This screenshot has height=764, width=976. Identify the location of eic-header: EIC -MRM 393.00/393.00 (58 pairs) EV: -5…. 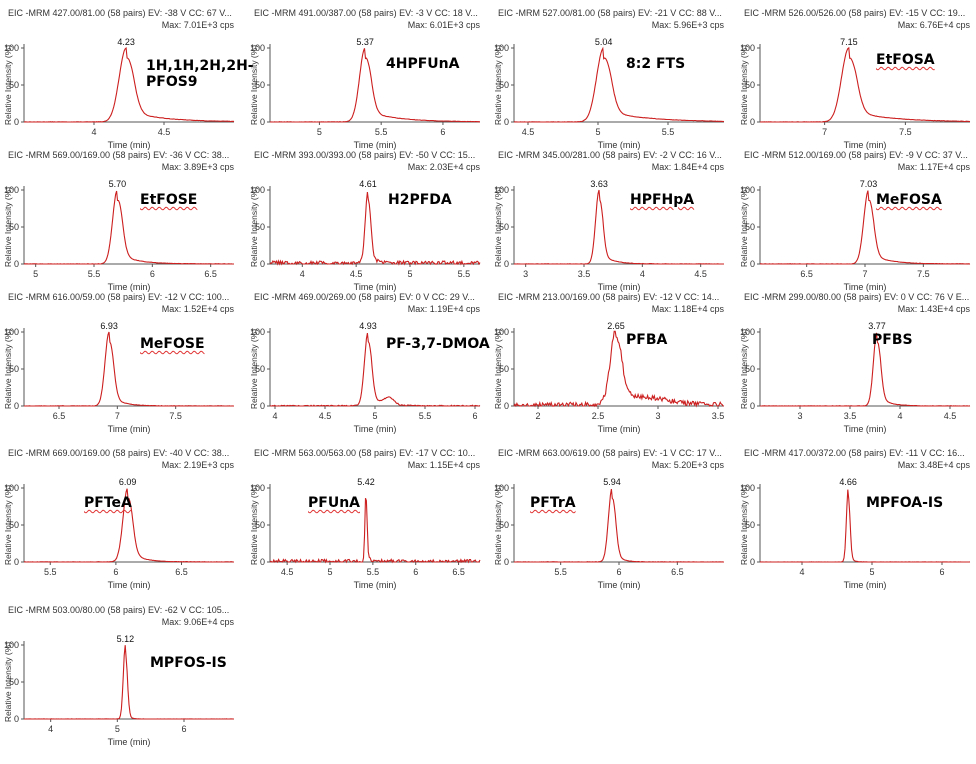
(365, 155).